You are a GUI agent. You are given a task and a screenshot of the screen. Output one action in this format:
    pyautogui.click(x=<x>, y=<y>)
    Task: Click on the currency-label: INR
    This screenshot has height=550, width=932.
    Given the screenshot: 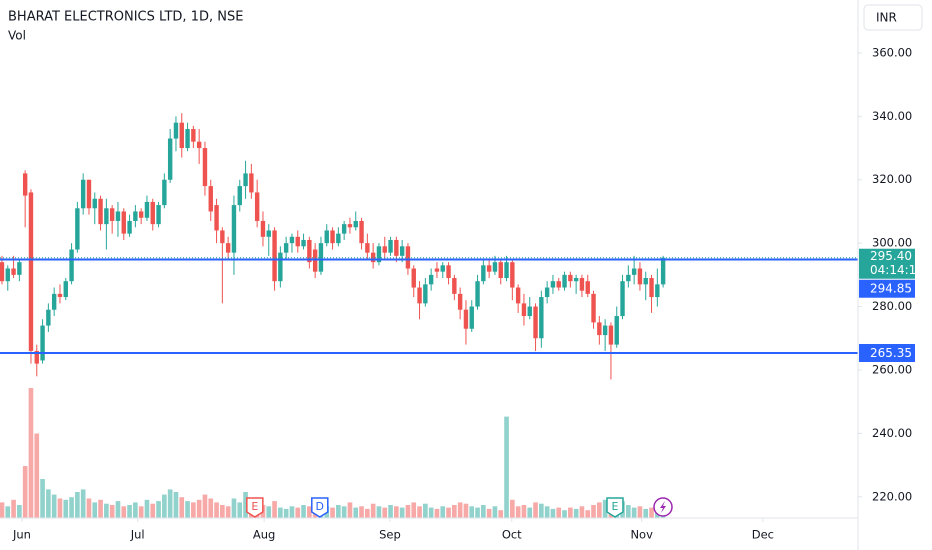 What is the action you would take?
    pyautogui.click(x=886, y=18)
    